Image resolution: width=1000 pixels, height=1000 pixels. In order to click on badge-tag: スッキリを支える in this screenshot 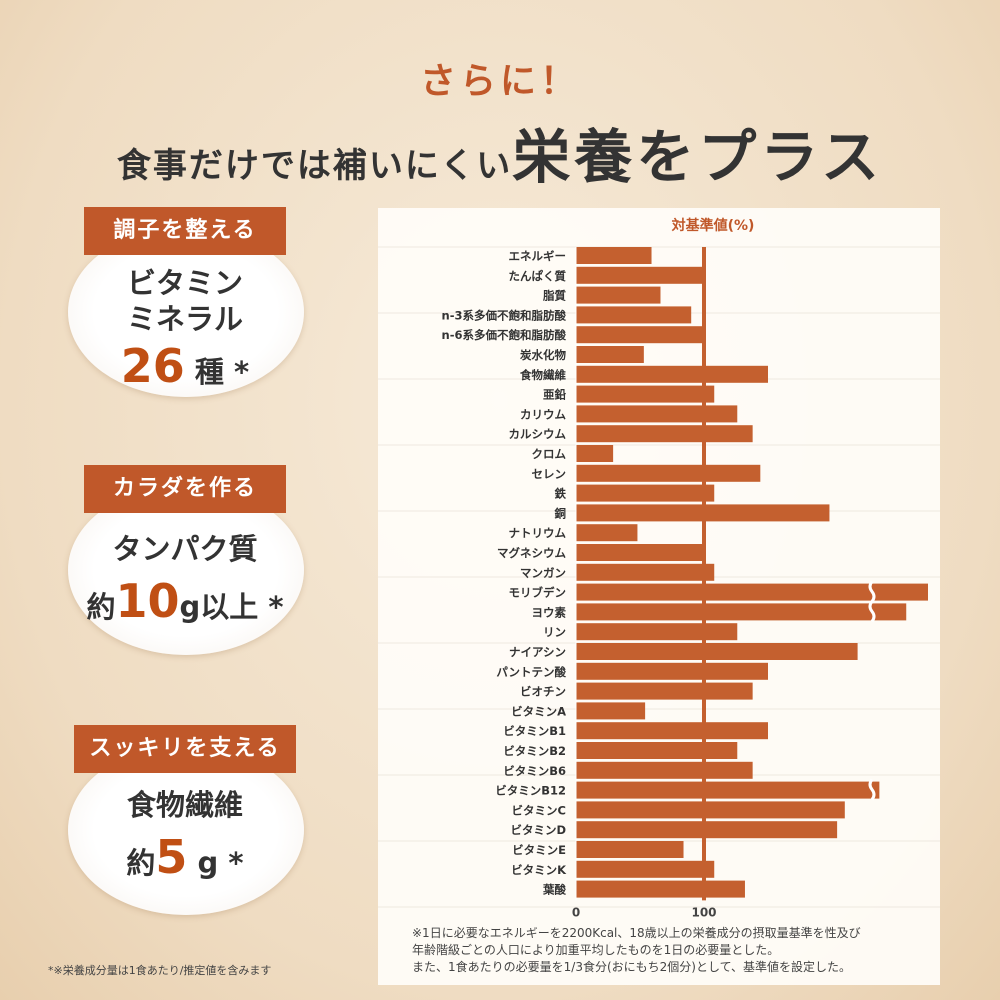, I will do `click(185, 749)`.